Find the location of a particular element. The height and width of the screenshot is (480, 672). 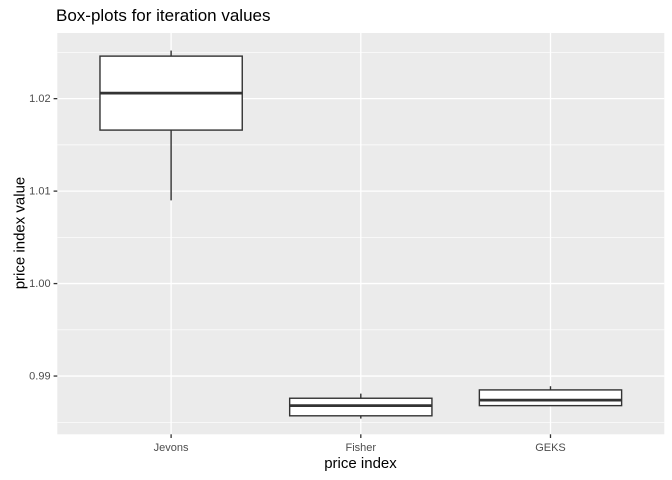

y-tick-label: 0.99 is located at coordinates (39, 377).